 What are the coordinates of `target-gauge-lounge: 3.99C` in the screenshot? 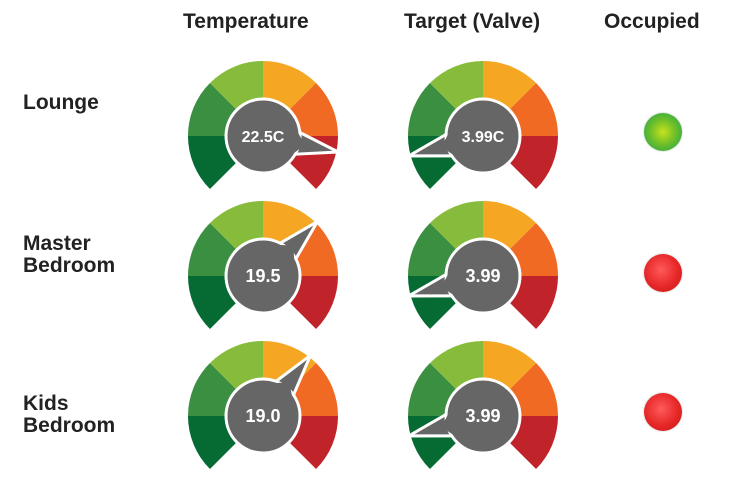 It's located at (482, 126).